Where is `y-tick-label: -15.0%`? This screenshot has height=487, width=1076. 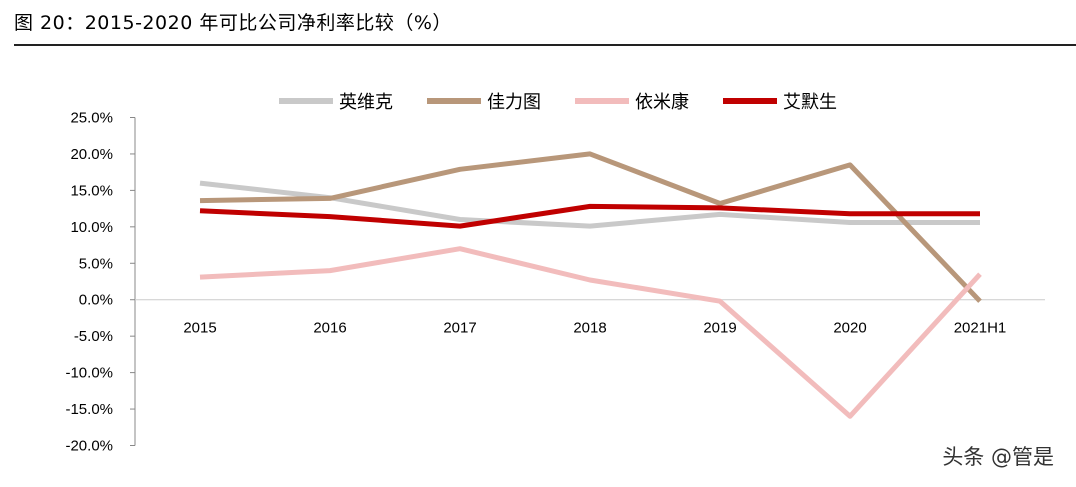 y-tick-label: -15.0% is located at coordinates (89, 409).